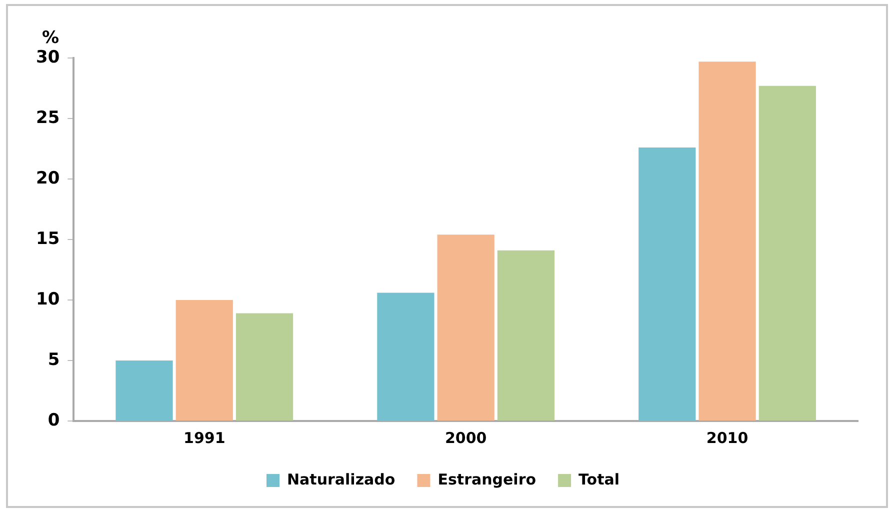 The width and height of the screenshot is (890, 510). What do you see at coordinates (727, 437) in the screenshot?
I see `x-tick-label: 2010` at bounding box center [727, 437].